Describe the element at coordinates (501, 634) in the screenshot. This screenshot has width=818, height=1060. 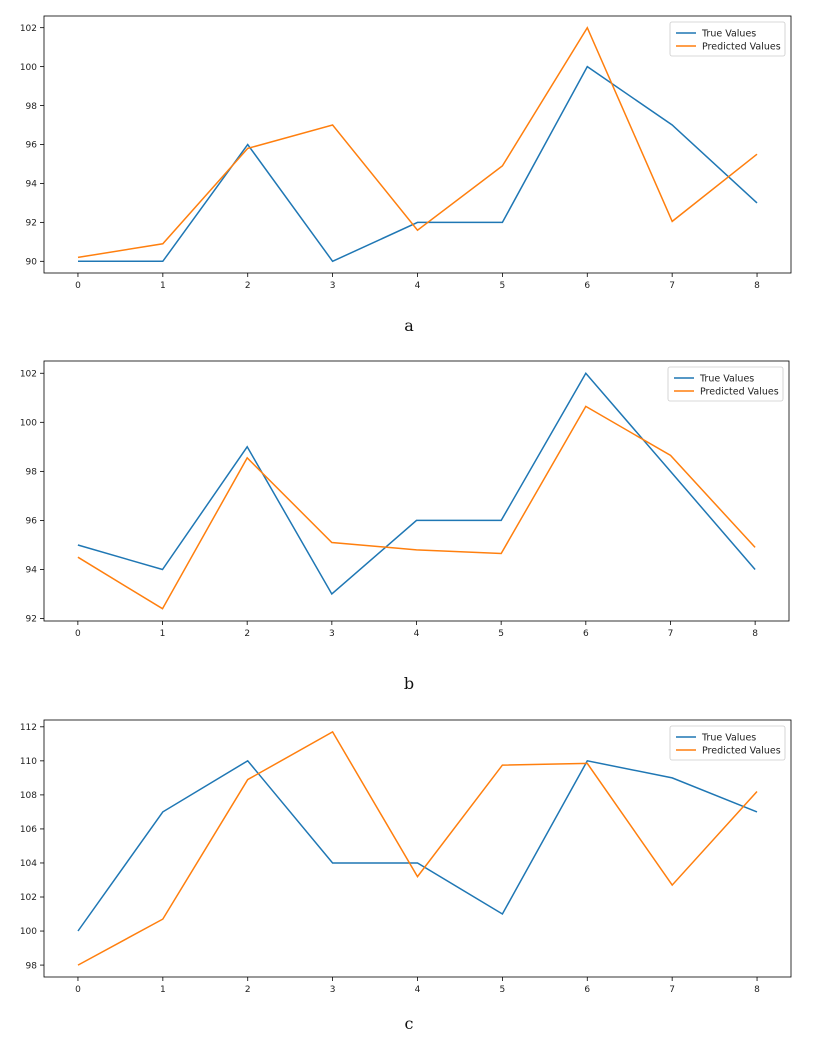
I see `x-tick-label-b: 5` at that location.